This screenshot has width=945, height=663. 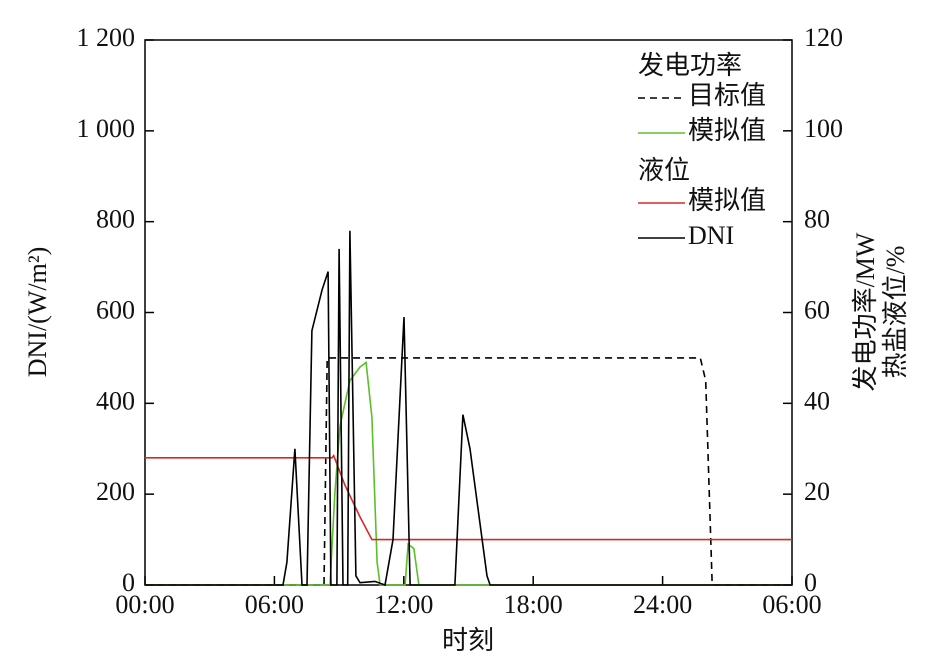 What do you see at coordinates (823, 128) in the screenshot?
I see `y2-tick-label: 100` at bounding box center [823, 128].